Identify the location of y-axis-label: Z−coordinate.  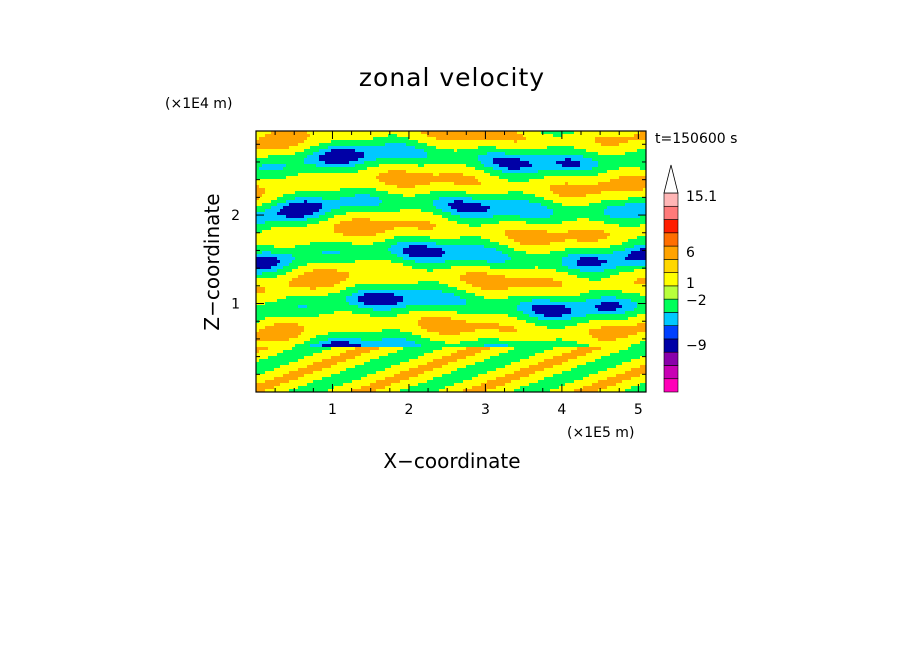
(212, 261).